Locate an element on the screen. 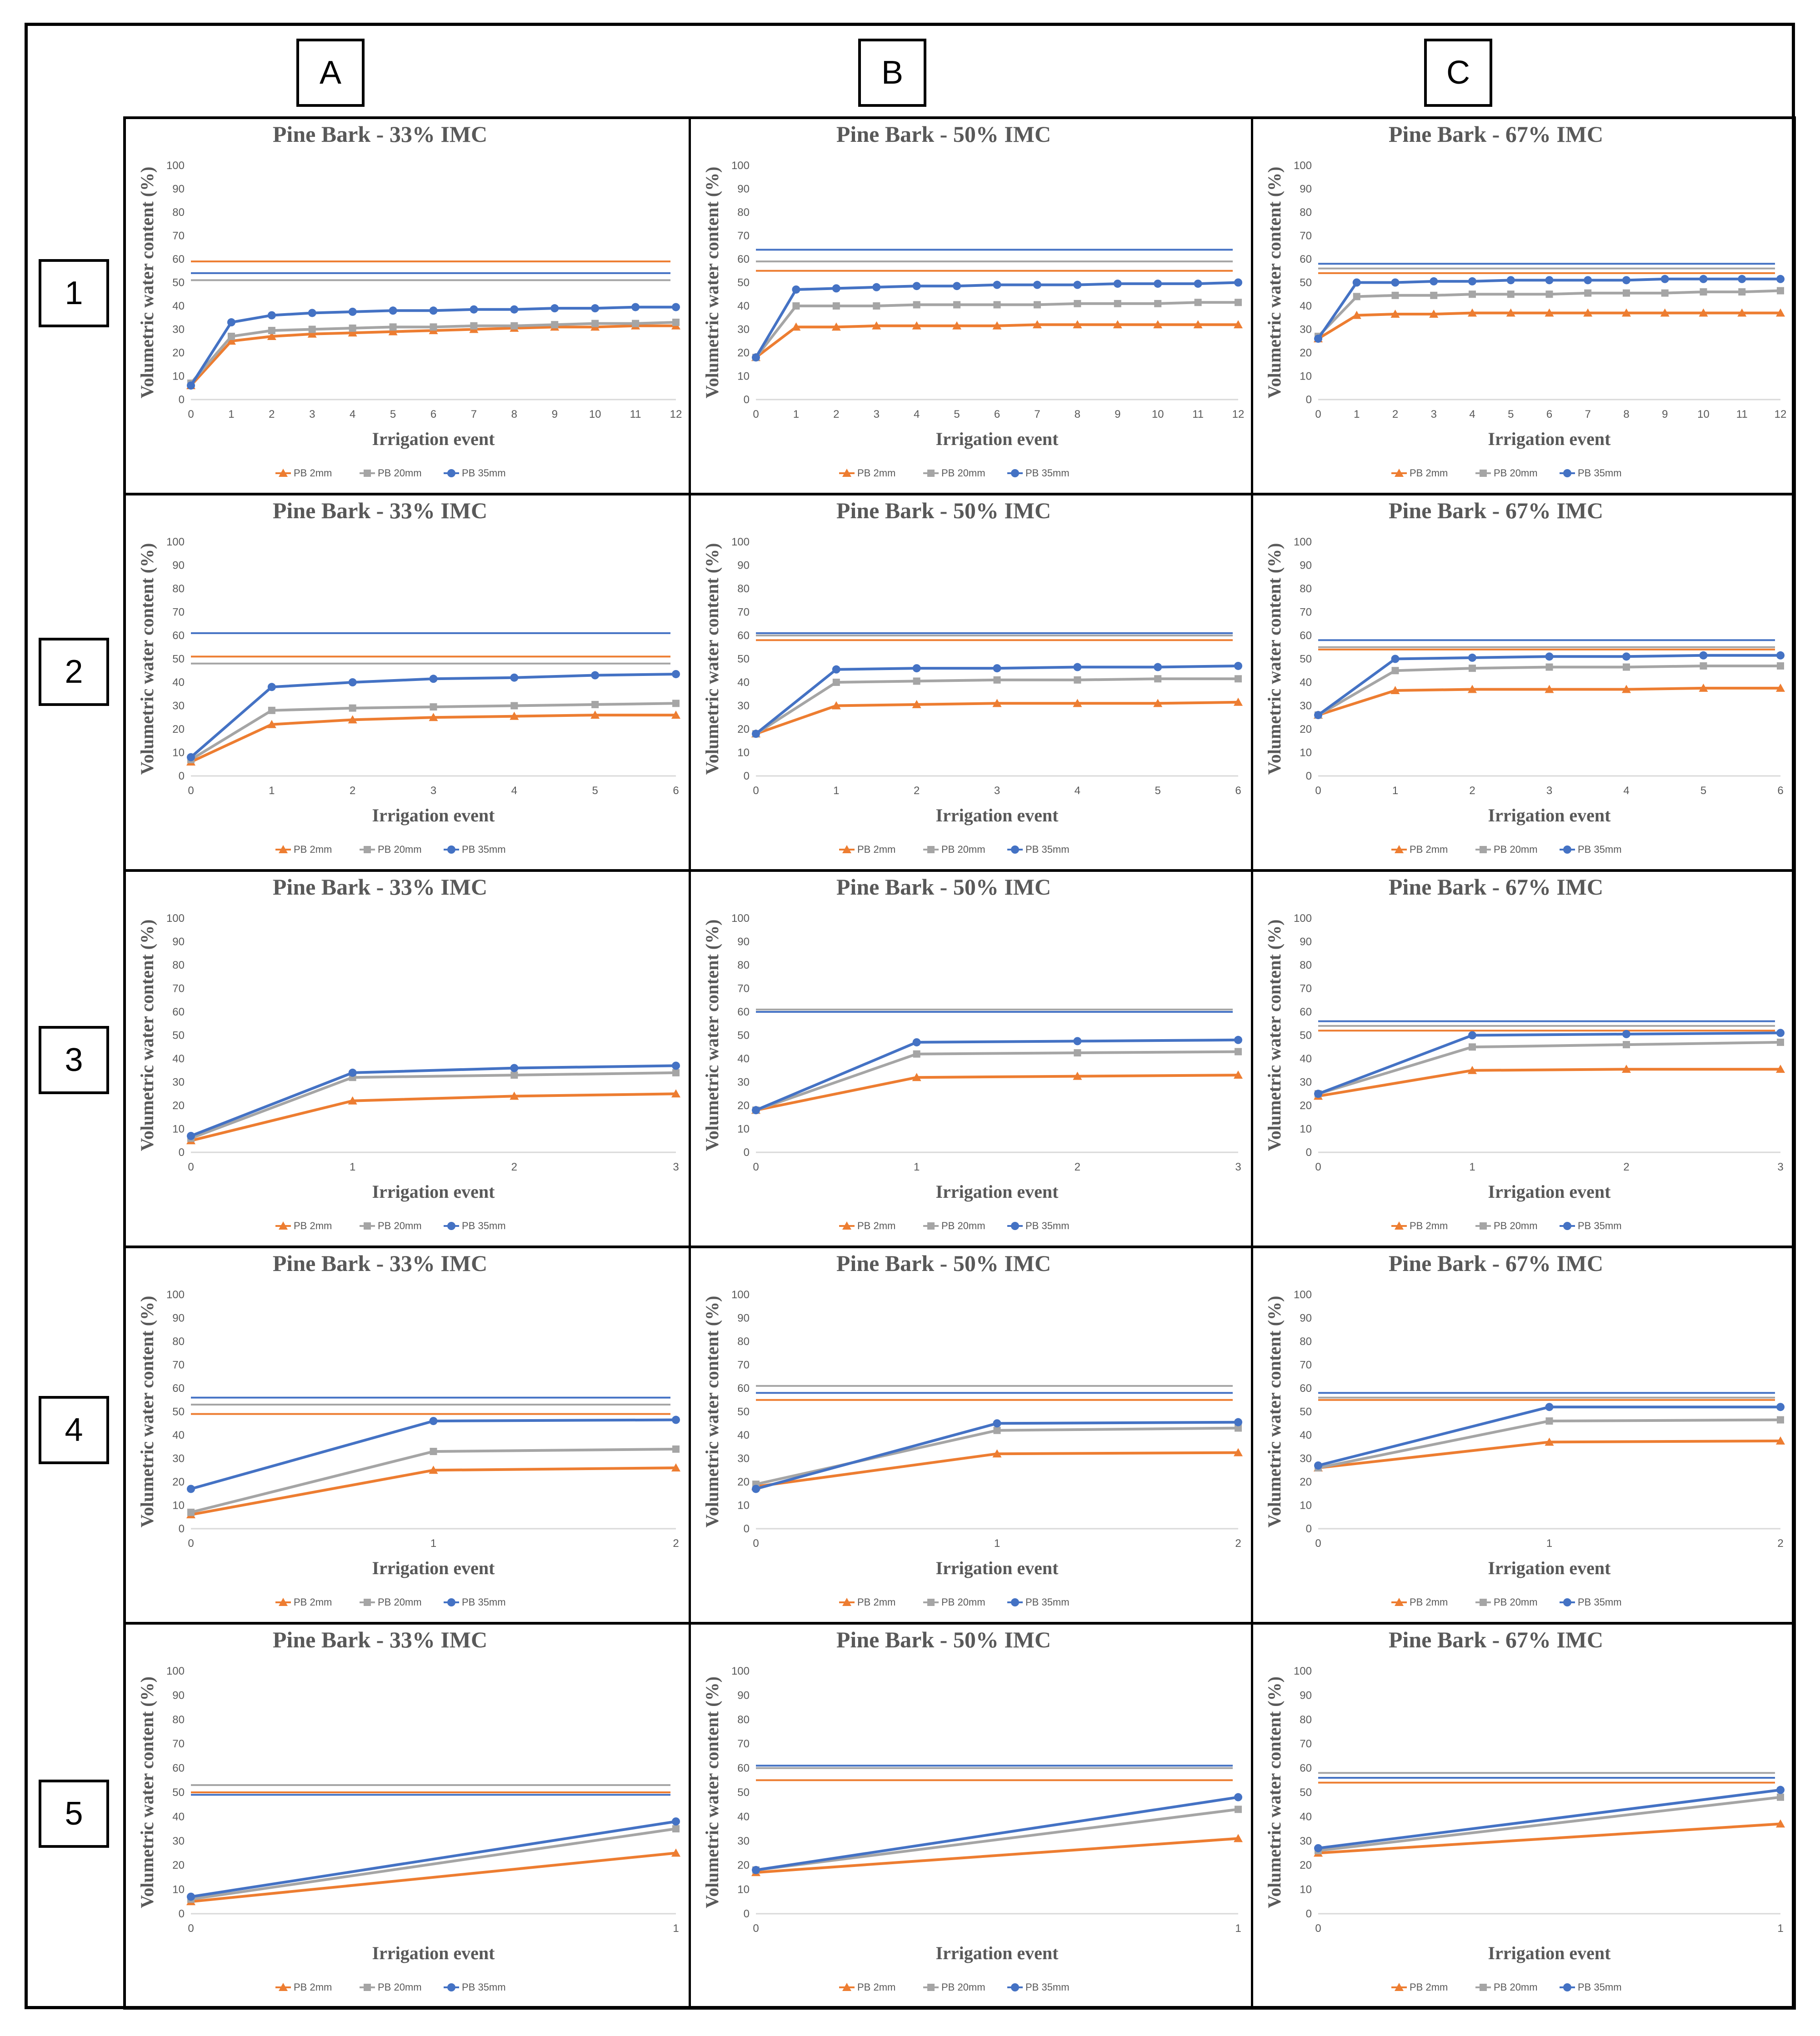 The height and width of the screenshot is (2036, 1820). y-tick-label: 10 is located at coordinates (179, 1890).